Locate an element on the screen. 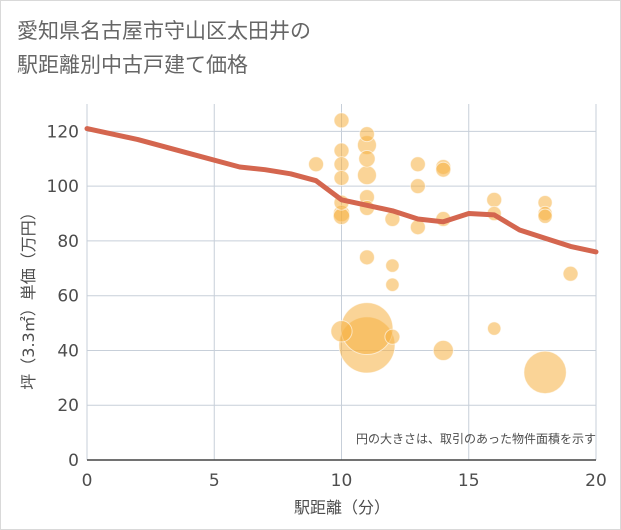 This screenshot has width=621, height=530. y-tick-labels: 0 20 40 60 80 100 120 is located at coordinates (63, 296).